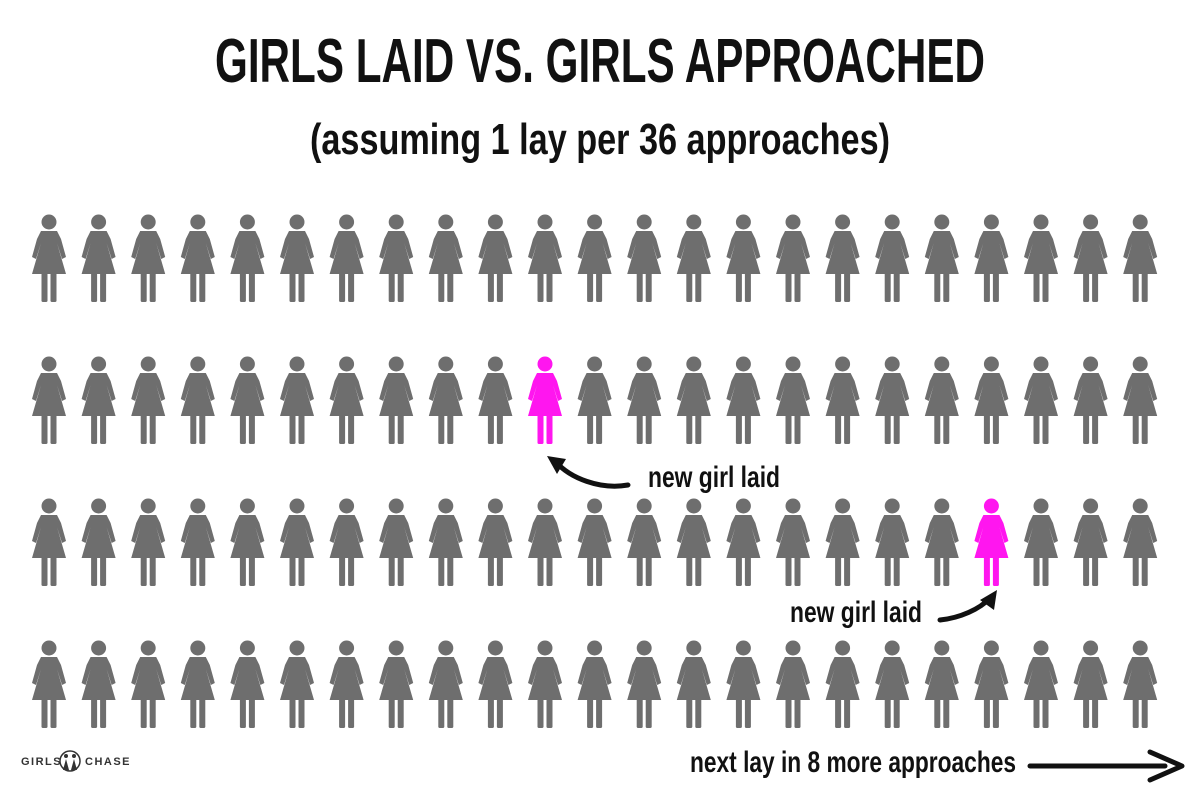 This screenshot has height=800, width=1200. I want to click on page-subtitle: (assuming 1 lay per 36 approaches), so click(600, 139).